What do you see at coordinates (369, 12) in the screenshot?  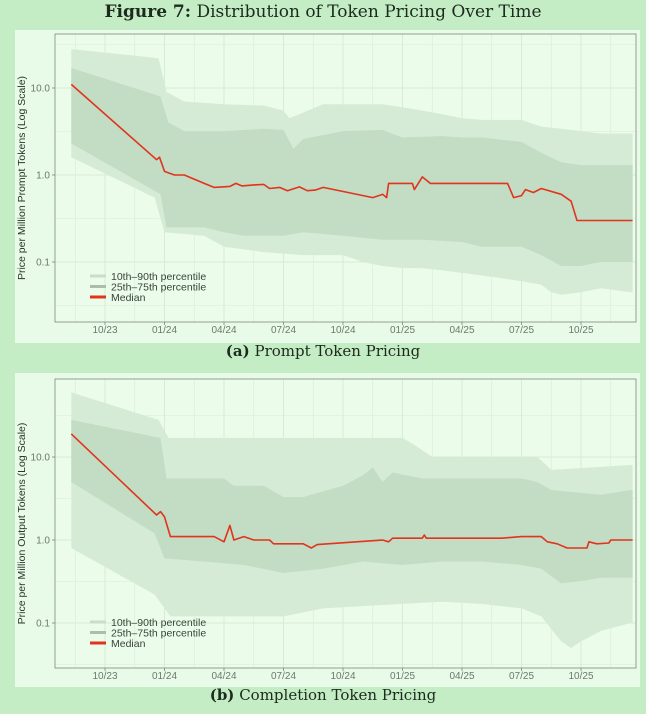 I see `figure-title-text: Distribution of Token Pricing Over Time` at bounding box center [369, 12].